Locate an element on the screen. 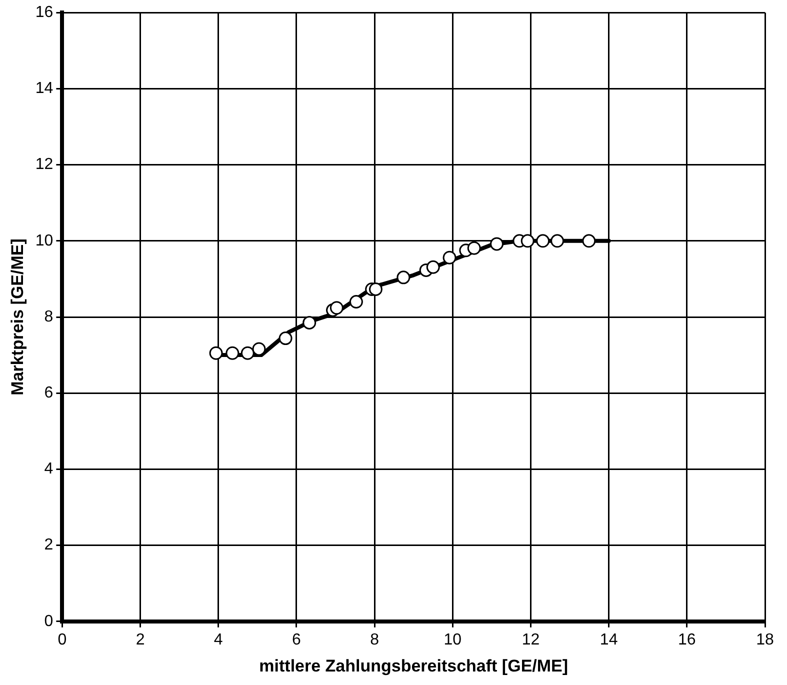  x-tick-label: 14 is located at coordinates (609, 639).